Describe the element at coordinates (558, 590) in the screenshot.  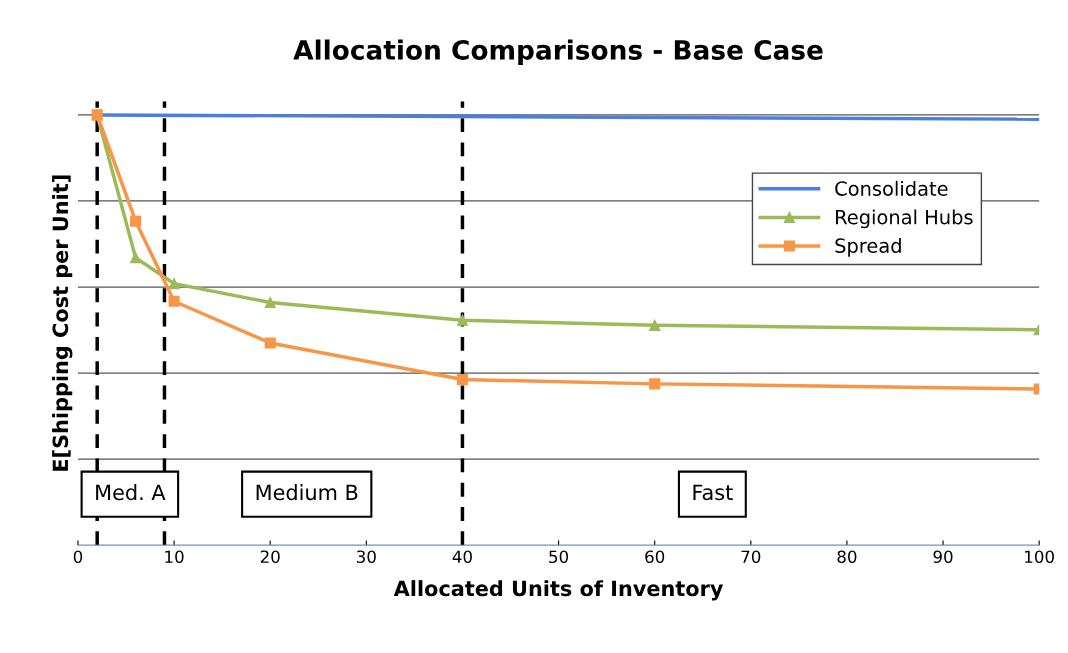
I see `x-axis-title: Allocated Units of Inventory` at that location.